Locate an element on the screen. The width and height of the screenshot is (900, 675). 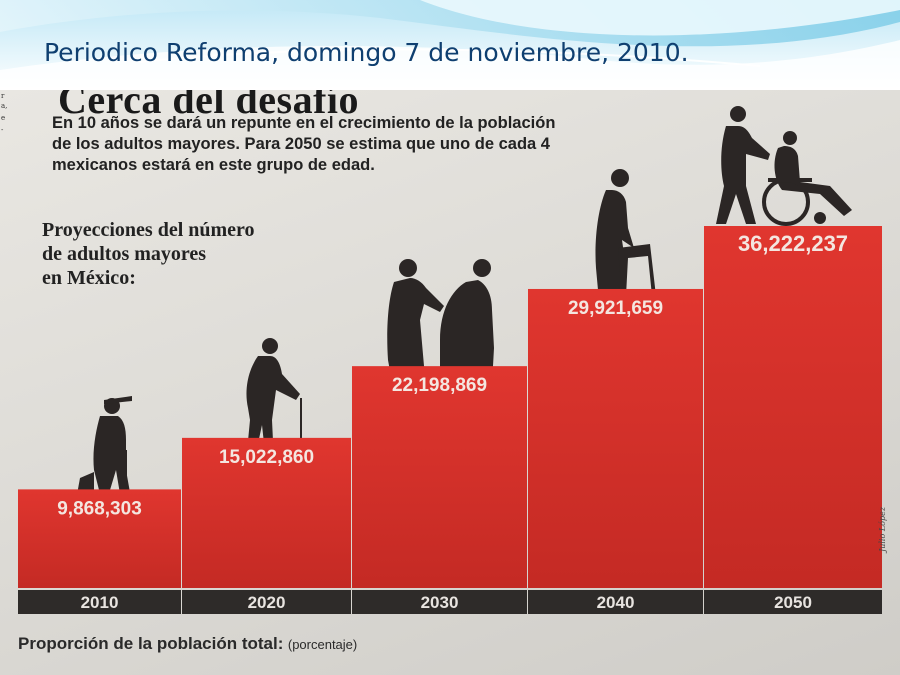
bar-2050 is located at coordinates (793, 407).